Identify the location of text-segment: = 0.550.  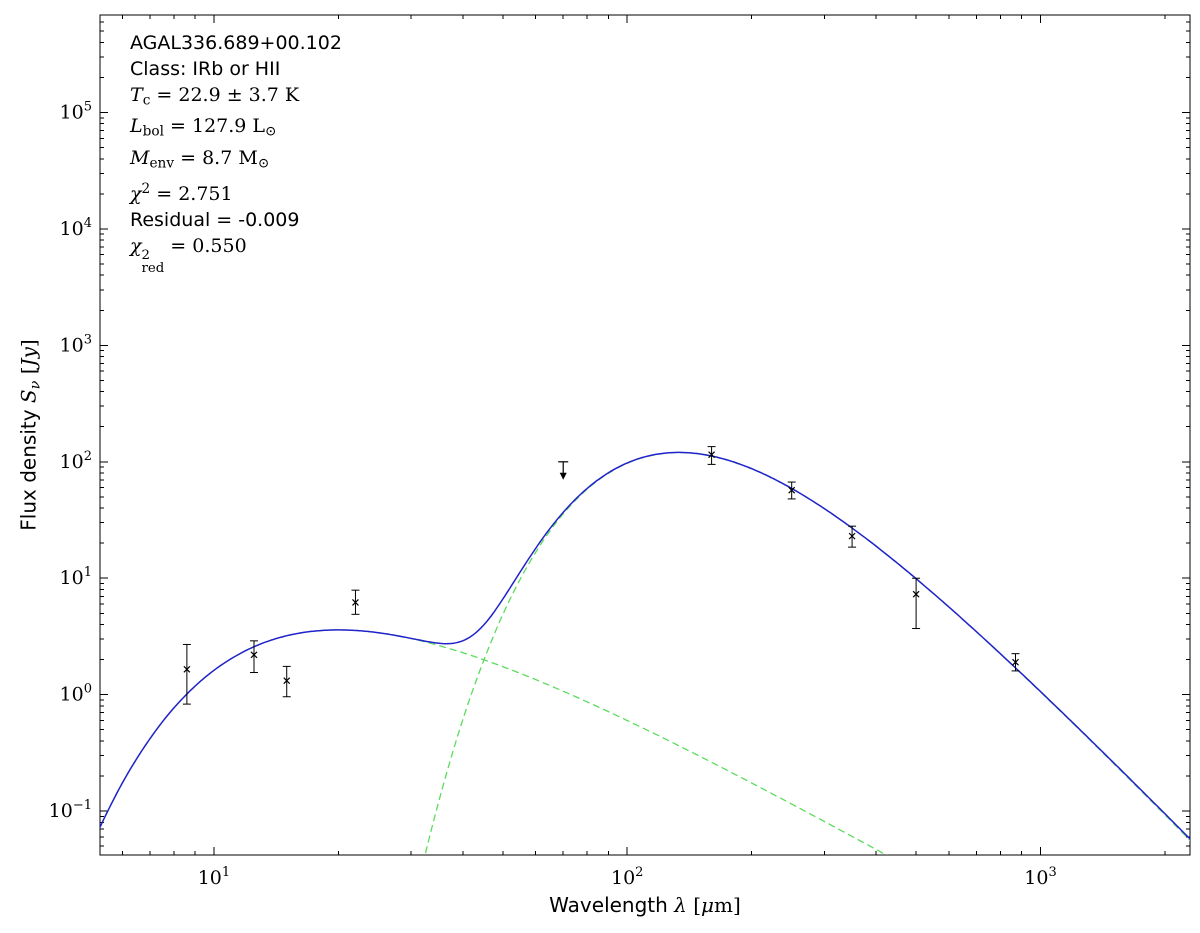
(205, 246).